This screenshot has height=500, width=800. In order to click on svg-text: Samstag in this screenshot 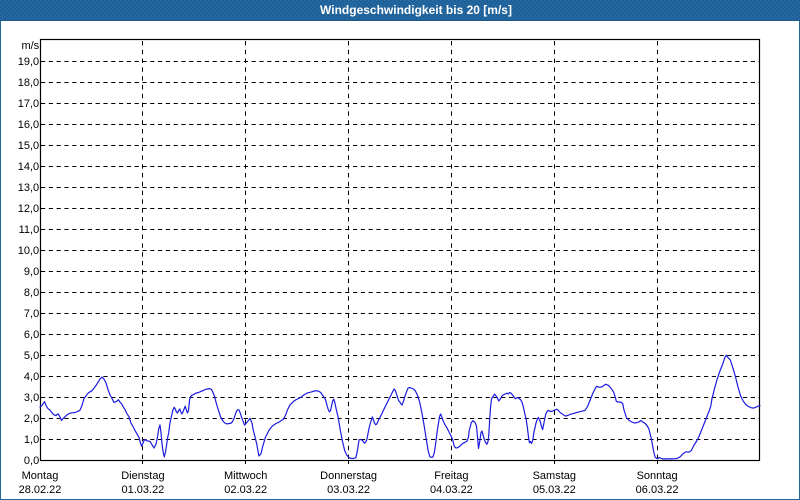, I will do `click(554, 476)`.